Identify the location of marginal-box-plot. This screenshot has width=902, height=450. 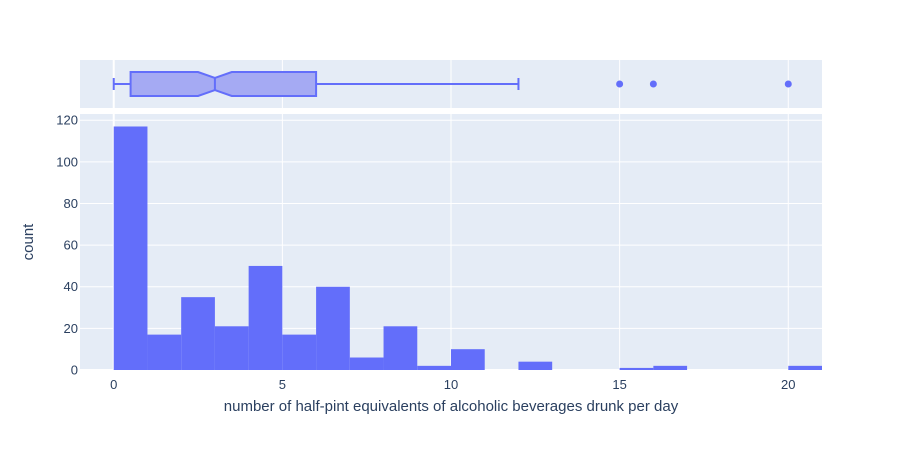
(452, 84).